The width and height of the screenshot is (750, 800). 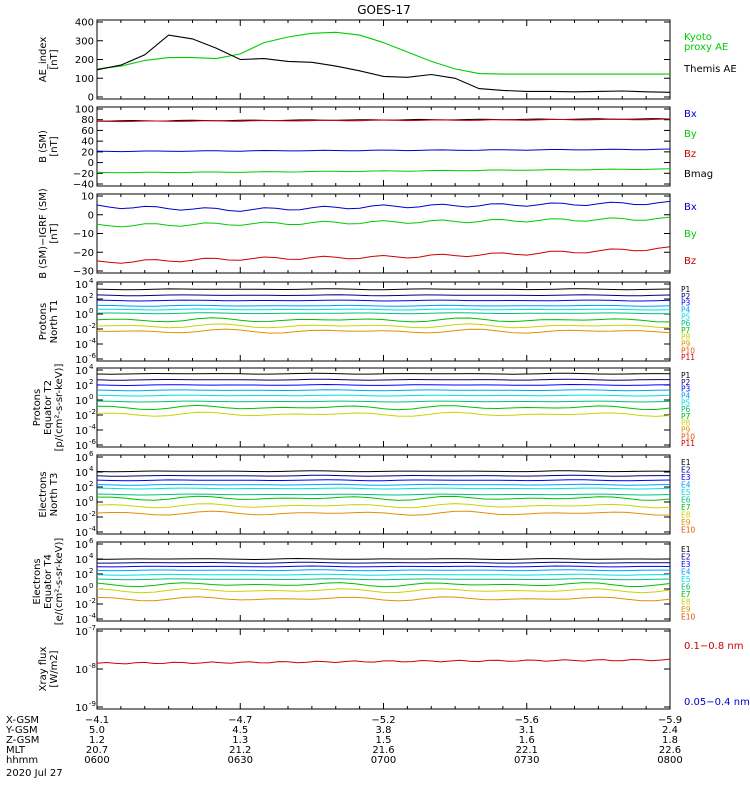 I want to click on ylabel-line: [nT], so click(x=54, y=233).